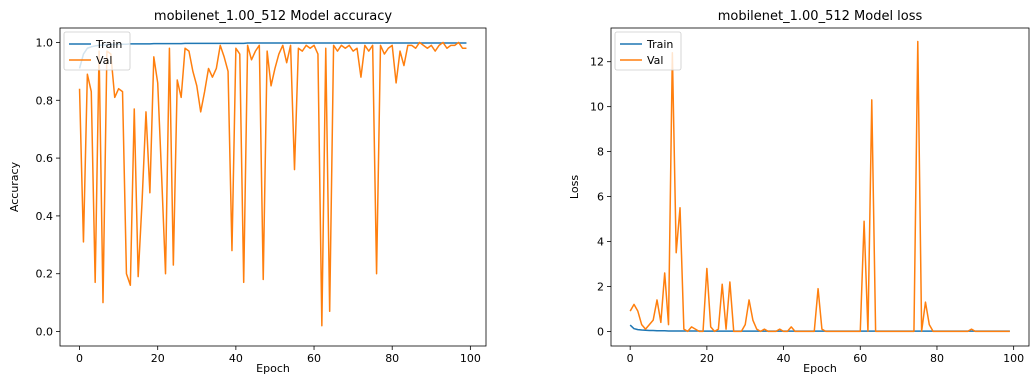  What do you see at coordinates (597, 107) in the screenshot?
I see `loss-y-tick-label: 10` at bounding box center [597, 107].